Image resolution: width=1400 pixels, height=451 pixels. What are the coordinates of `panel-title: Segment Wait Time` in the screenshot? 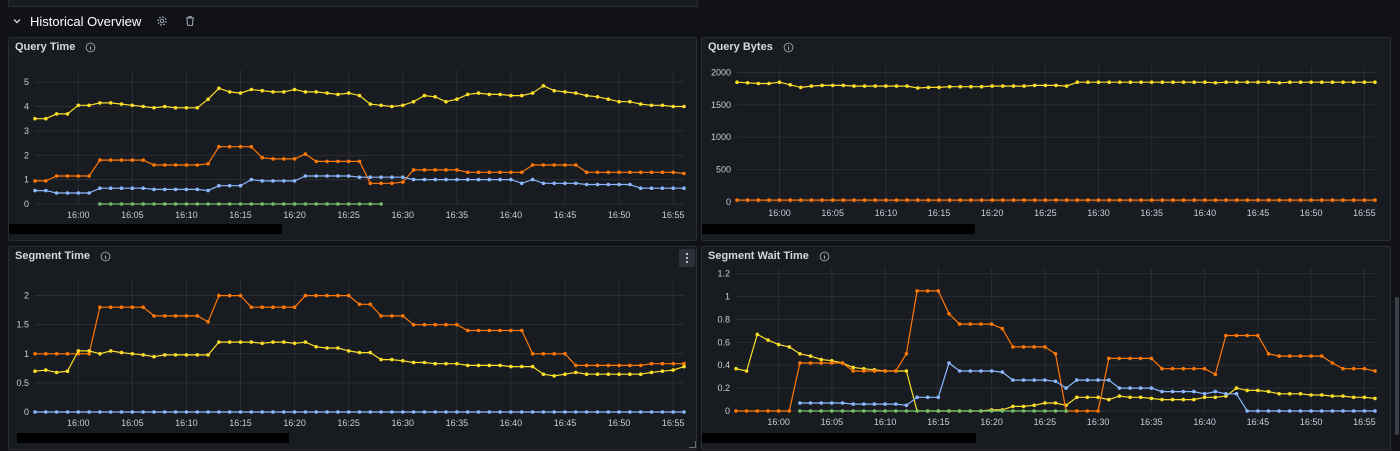 It's located at (758, 256).